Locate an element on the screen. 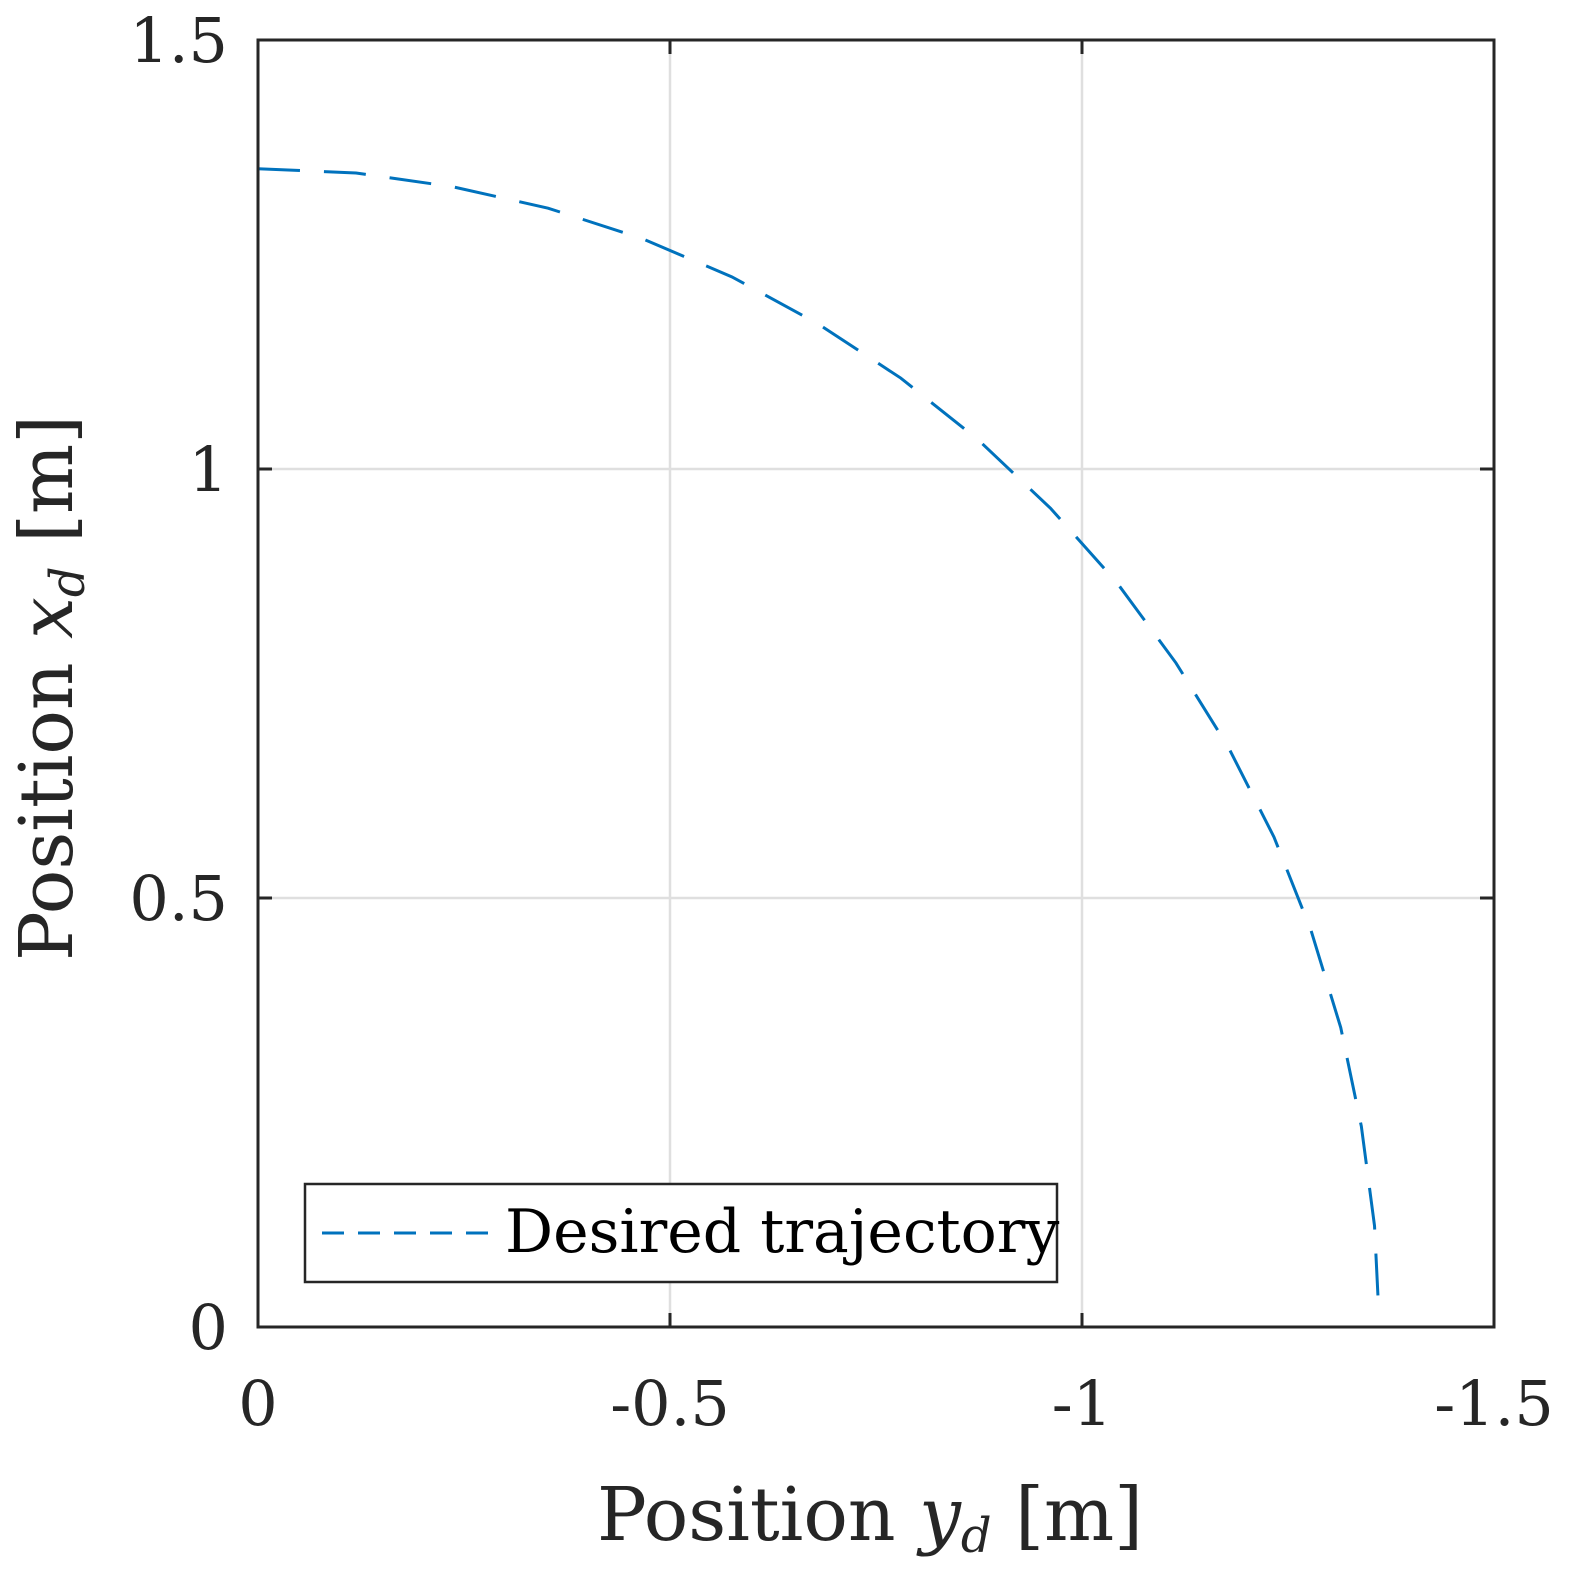 The height and width of the screenshot is (1583, 1578). y-tick-label: 1.5 is located at coordinates (178, 40).